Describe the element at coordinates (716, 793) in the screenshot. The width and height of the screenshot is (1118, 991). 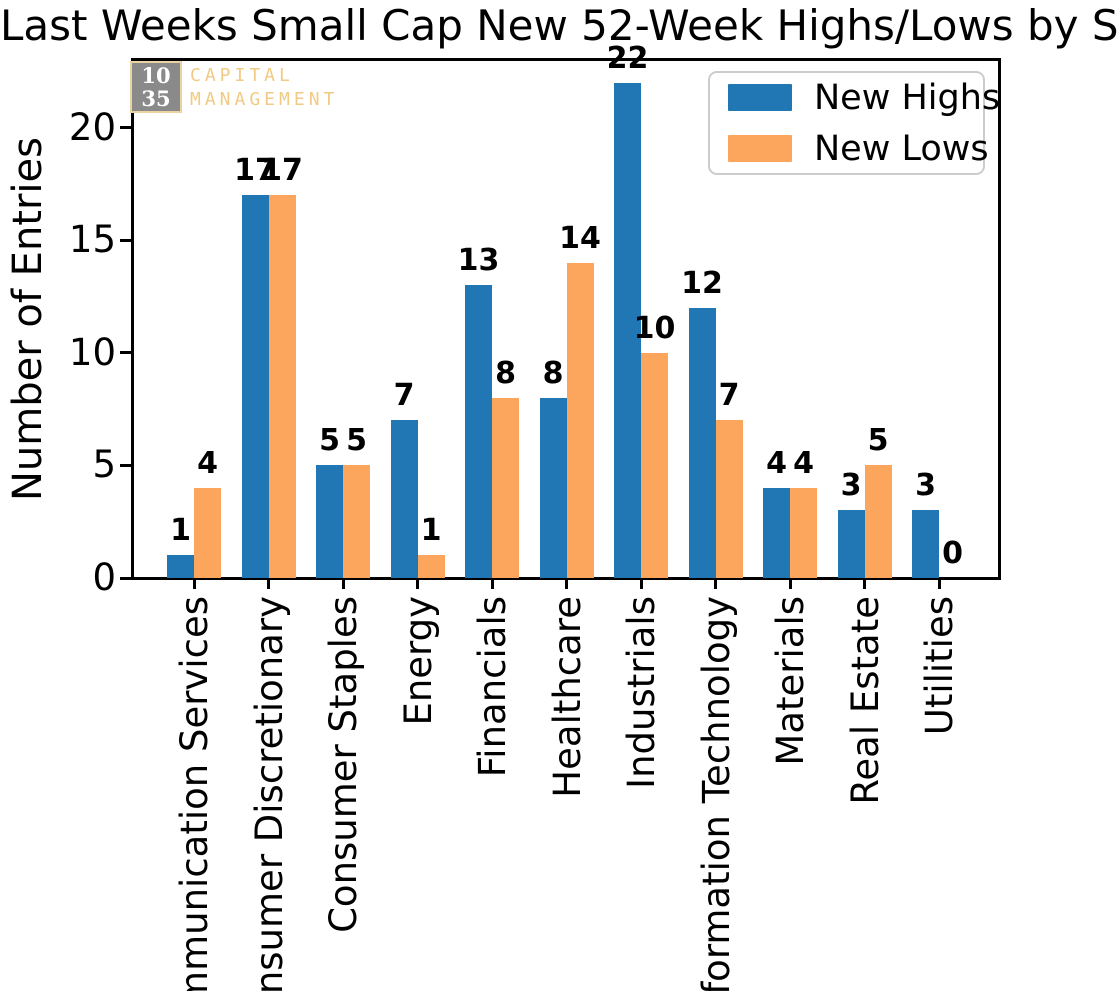
I see `x-tick-label-information-technology: Information Technology` at that location.